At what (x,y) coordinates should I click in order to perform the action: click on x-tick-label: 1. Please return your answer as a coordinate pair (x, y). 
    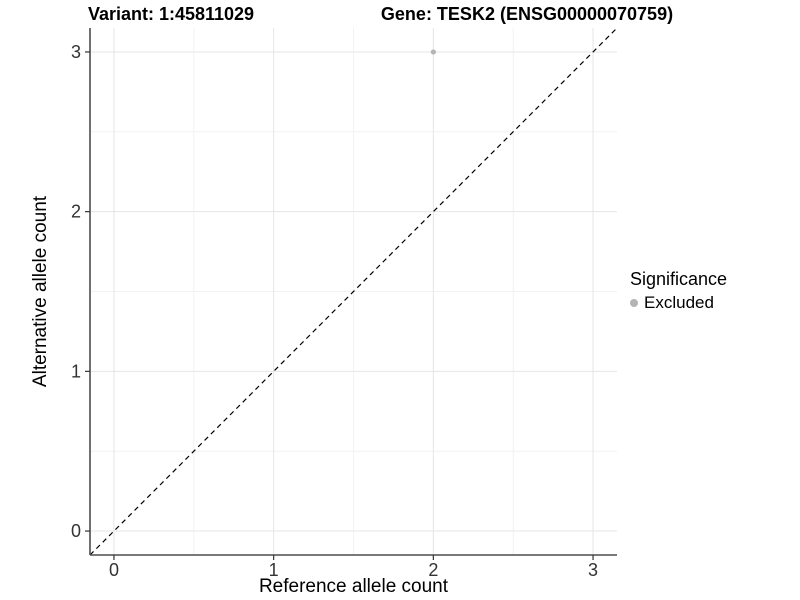
    Looking at the image, I should click on (274, 570).